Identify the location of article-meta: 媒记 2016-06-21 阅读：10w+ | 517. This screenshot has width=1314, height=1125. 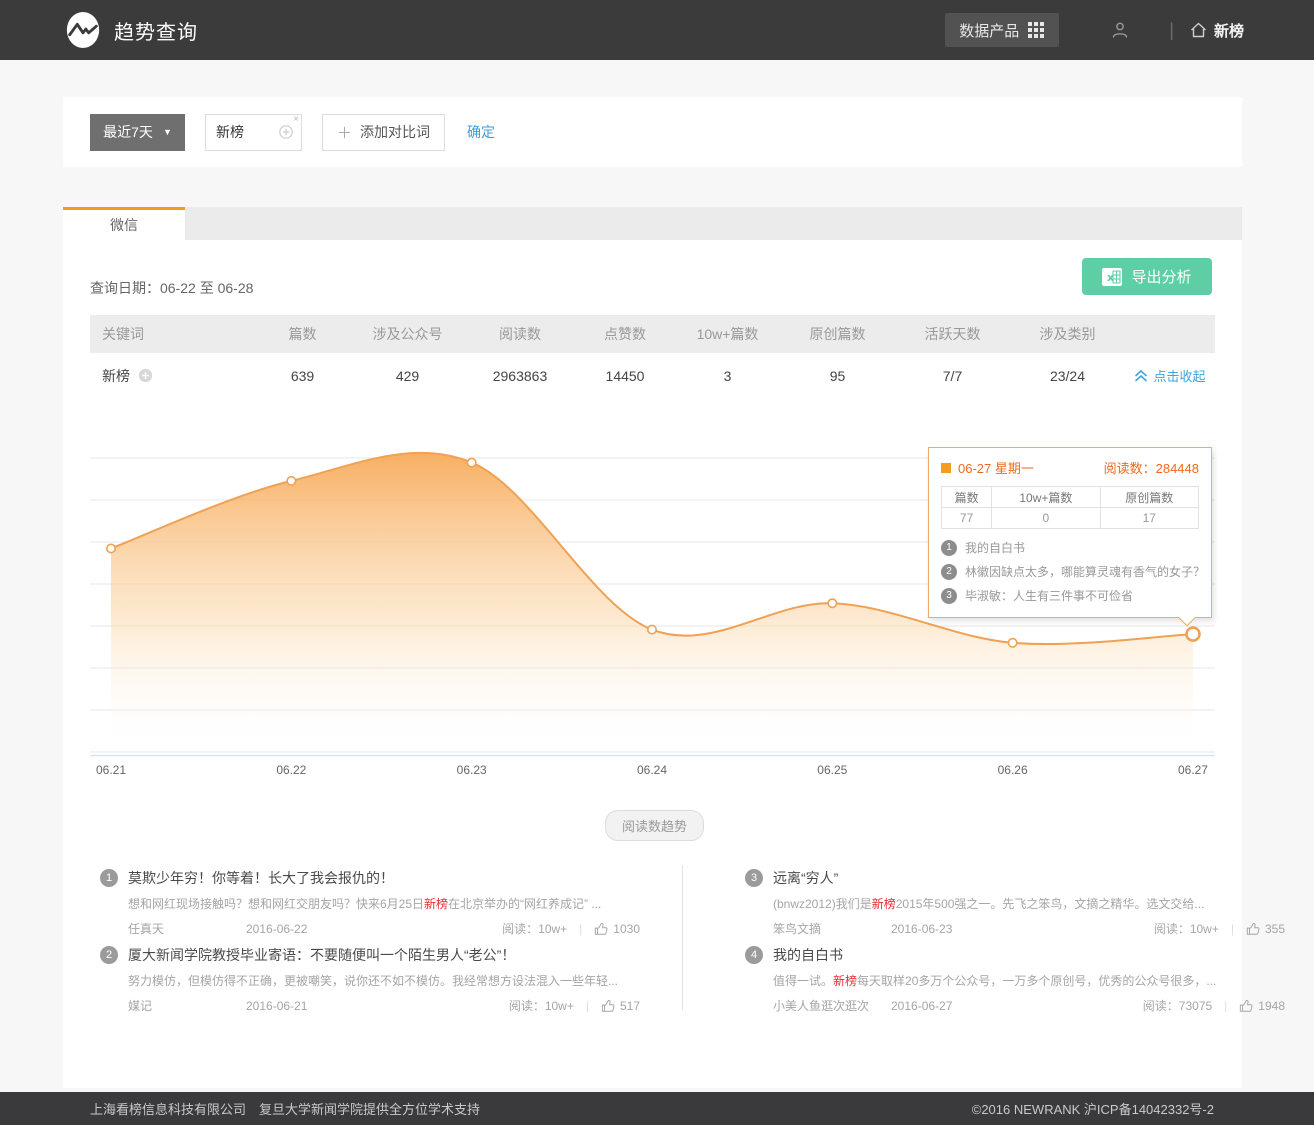
(384, 1005).